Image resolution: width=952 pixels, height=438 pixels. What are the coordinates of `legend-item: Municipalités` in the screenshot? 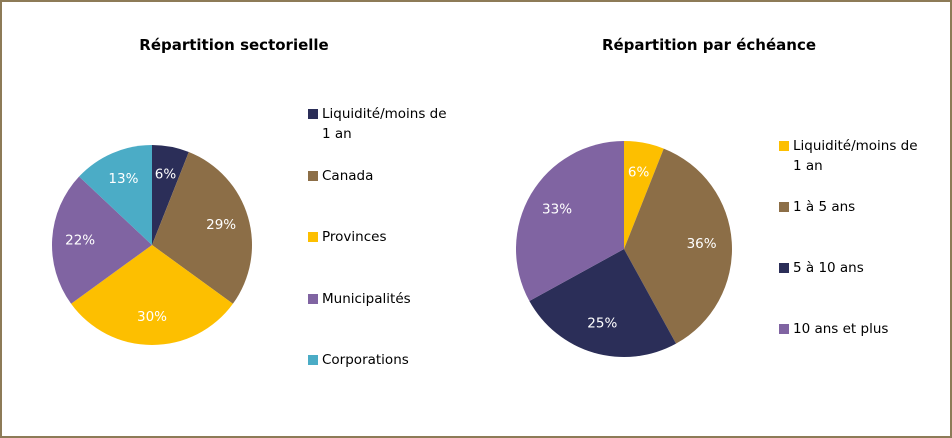 It's located at (382, 299).